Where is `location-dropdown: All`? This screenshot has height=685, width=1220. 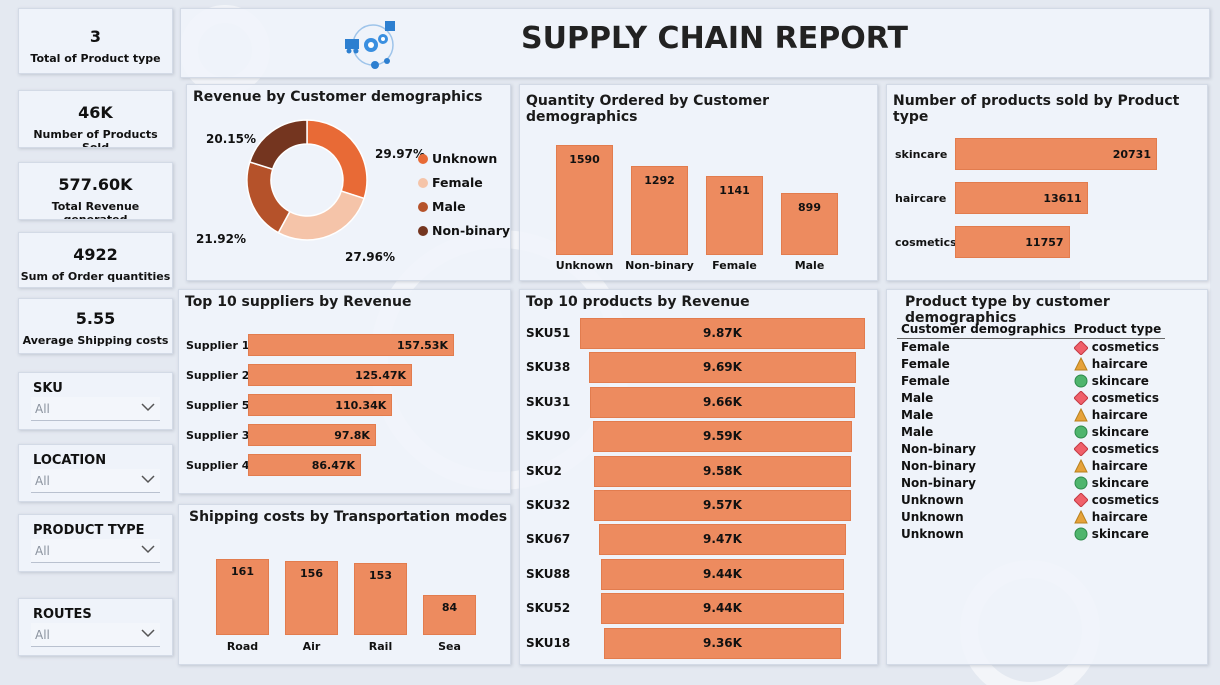 location-dropdown: All is located at coordinates (95, 481).